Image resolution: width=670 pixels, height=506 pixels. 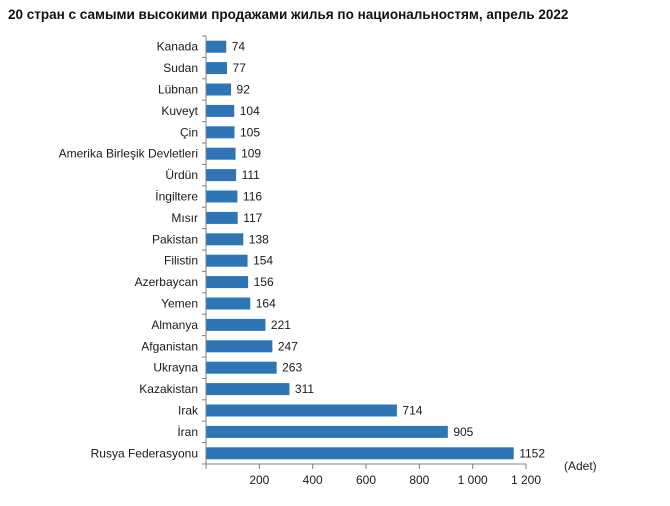 What do you see at coordinates (259, 239) in the screenshot?
I see `data-label: 138` at bounding box center [259, 239].